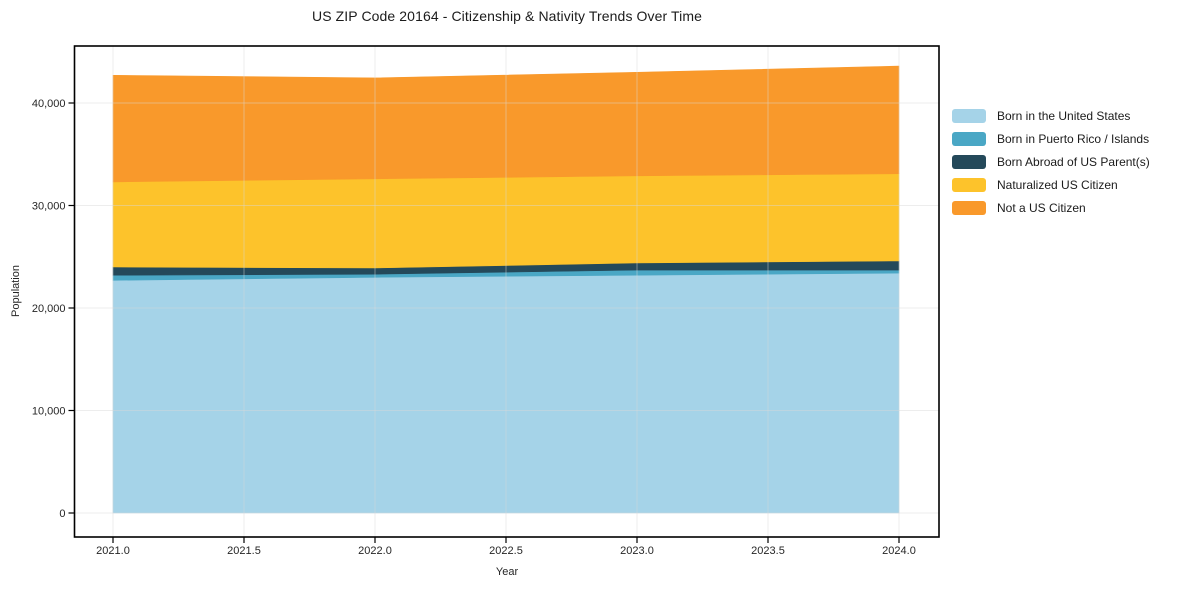  Describe the element at coordinates (49, 309) in the screenshot. I see `y-tick-label: 20,000` at that location.